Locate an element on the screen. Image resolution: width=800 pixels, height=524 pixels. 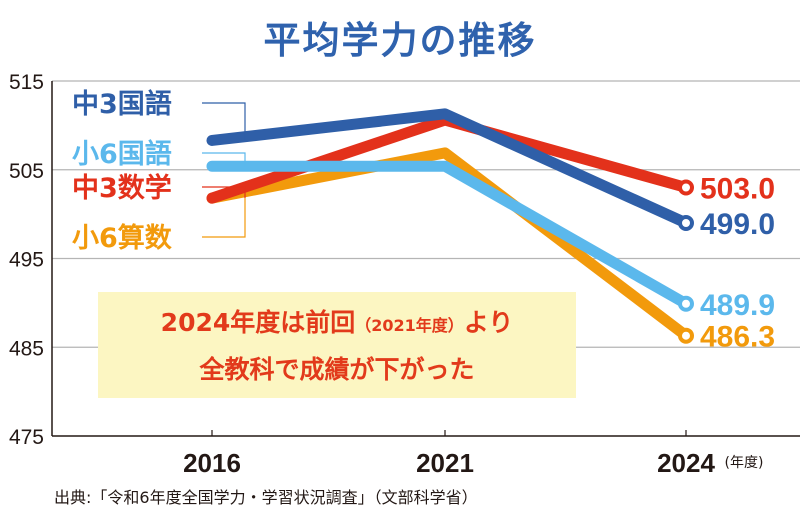
annotation-box: 2024年度は前回（2021年度）より 全教科で成績が下がった is located at coordinates (337, 345).